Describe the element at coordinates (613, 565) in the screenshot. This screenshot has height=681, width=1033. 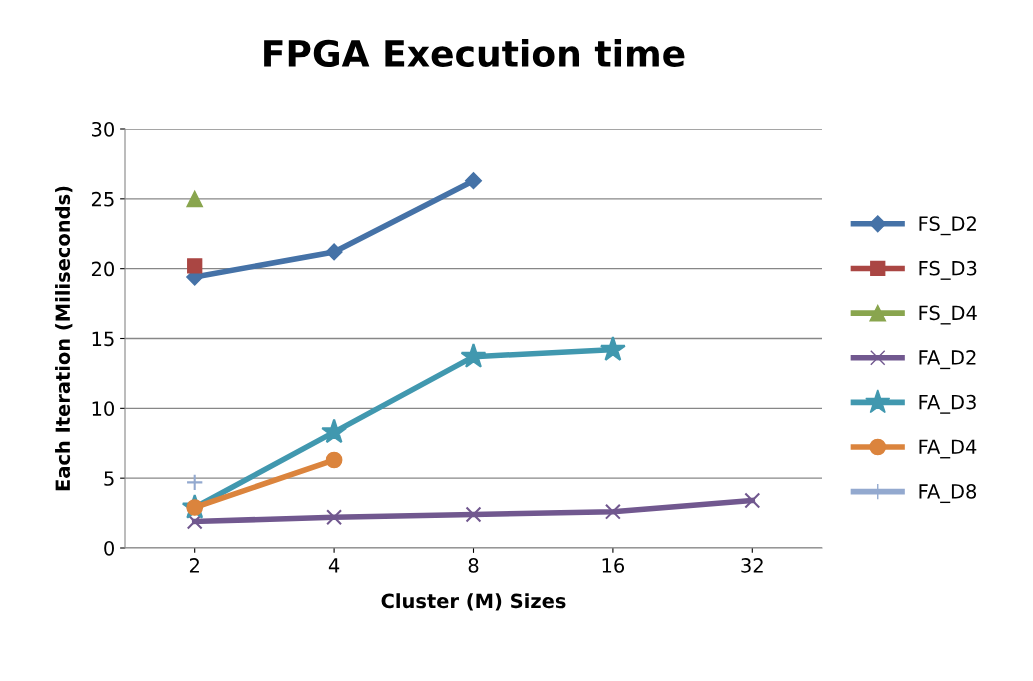
I see `x-tick-label: 16` at that location.